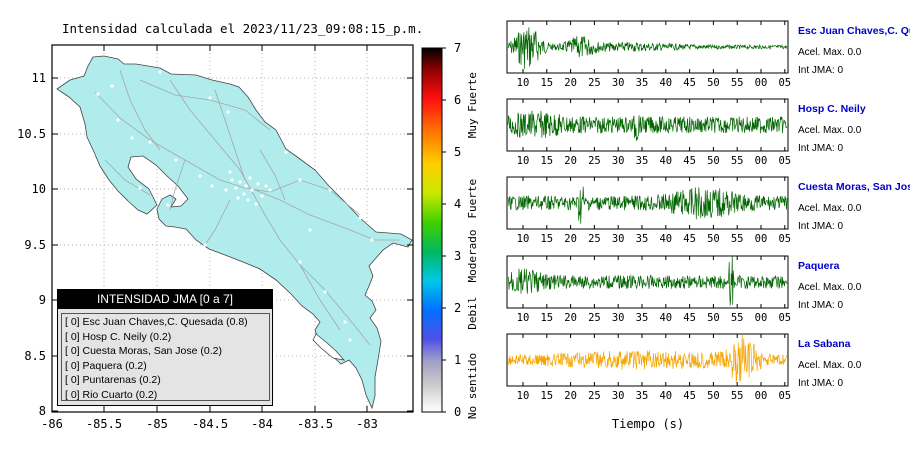  I want to click on map-x-tick-label: -86, so click(52, 424).